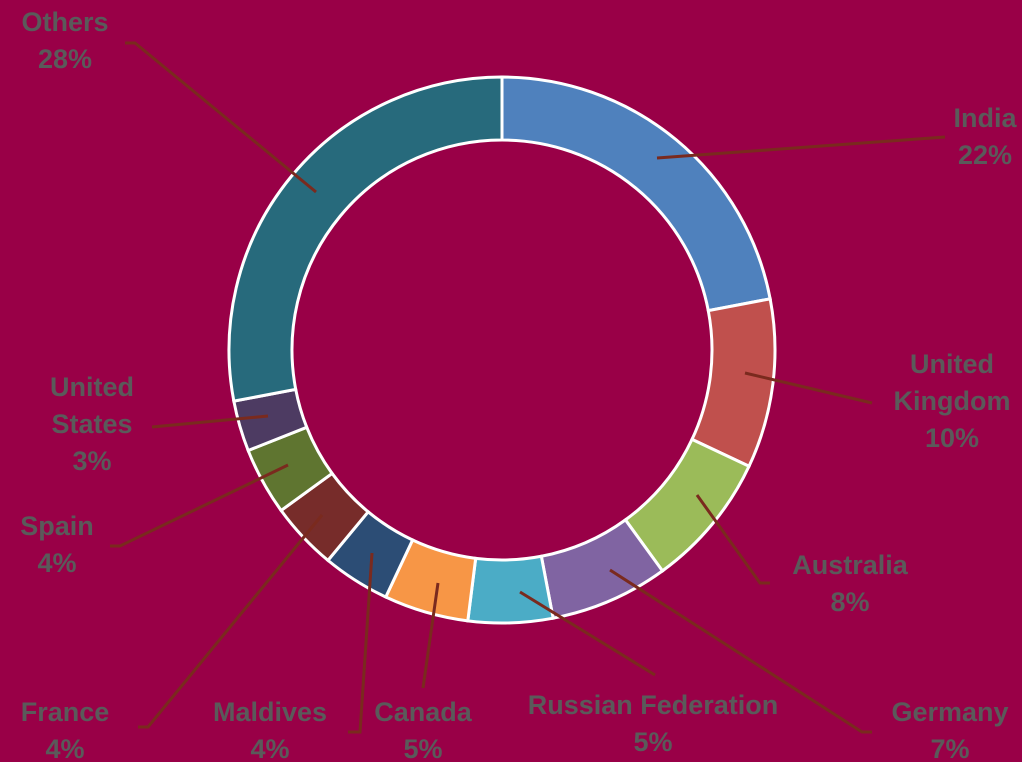 This screenshot has height=762, width=1022. I want to click on value-label: 10%, so click(952, 438).